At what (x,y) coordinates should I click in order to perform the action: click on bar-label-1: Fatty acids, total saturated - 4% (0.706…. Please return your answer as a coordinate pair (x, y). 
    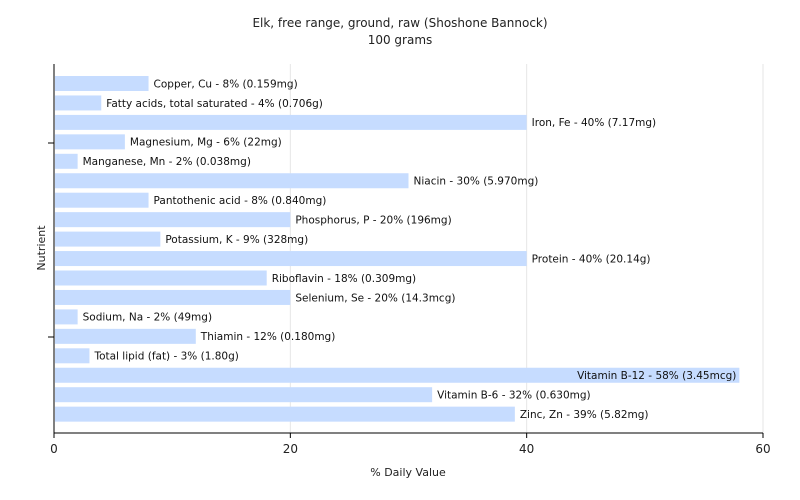
    Looking at the image, I should click on (214, 104).